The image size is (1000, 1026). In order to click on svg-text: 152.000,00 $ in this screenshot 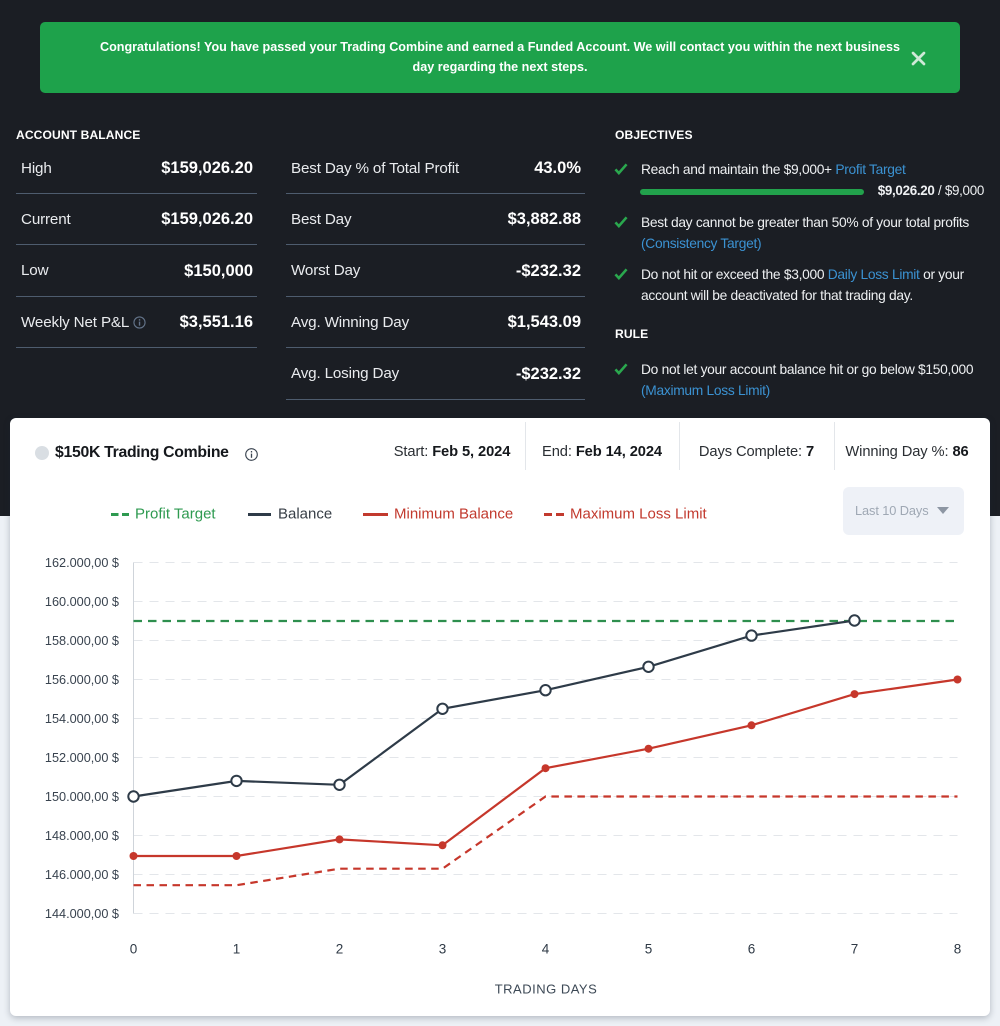, I will do `click(82, 758)`.